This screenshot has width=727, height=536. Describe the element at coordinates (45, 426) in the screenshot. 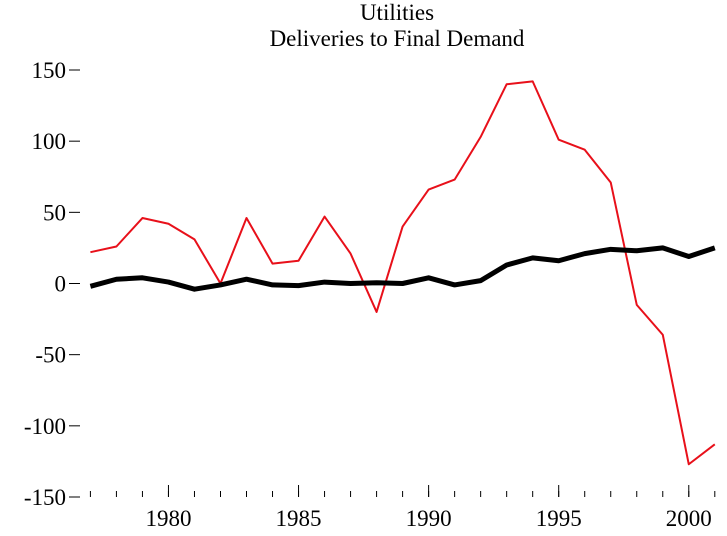

I see `y-tick-label: -100` at that location.